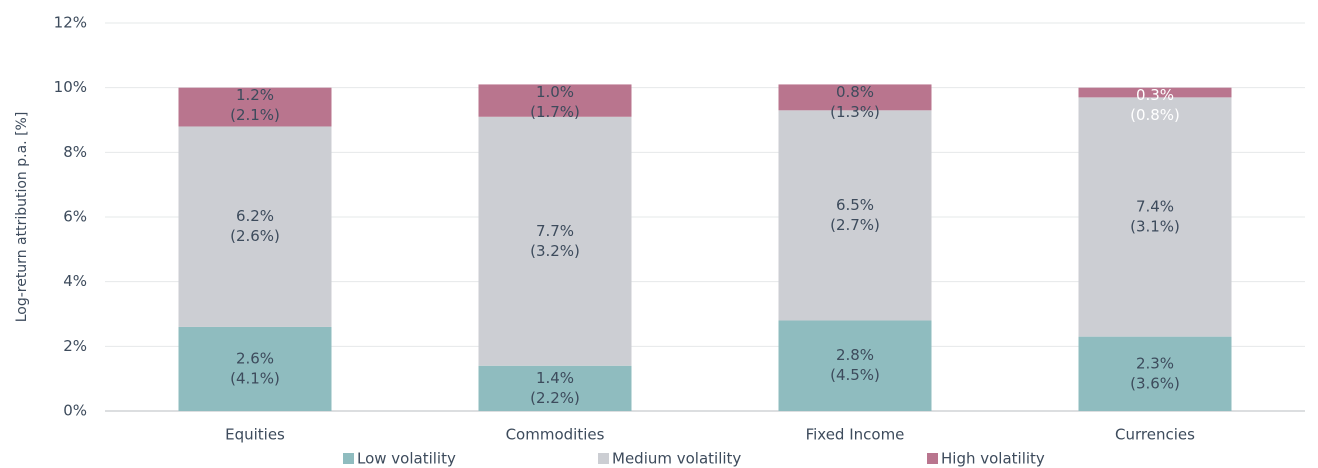  What do you see at coordinates (555, 435) in the screenshot?
I see `x-tick-label: Commodities` at bounding box center [555, 435].